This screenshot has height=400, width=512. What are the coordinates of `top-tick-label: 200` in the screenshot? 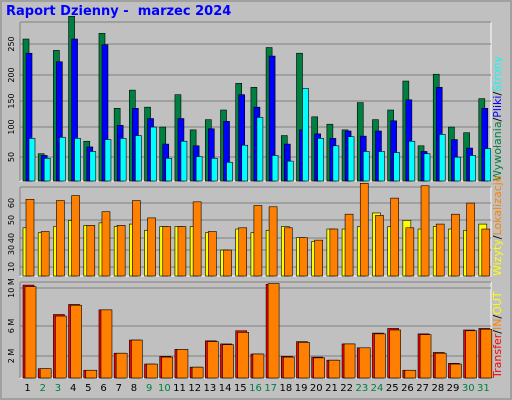 It's located at (11, 74).